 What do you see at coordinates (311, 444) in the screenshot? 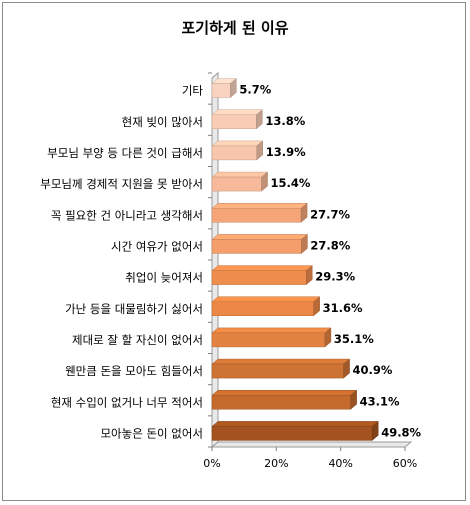
I see `axis-floor` at bounding box center [311, 444].